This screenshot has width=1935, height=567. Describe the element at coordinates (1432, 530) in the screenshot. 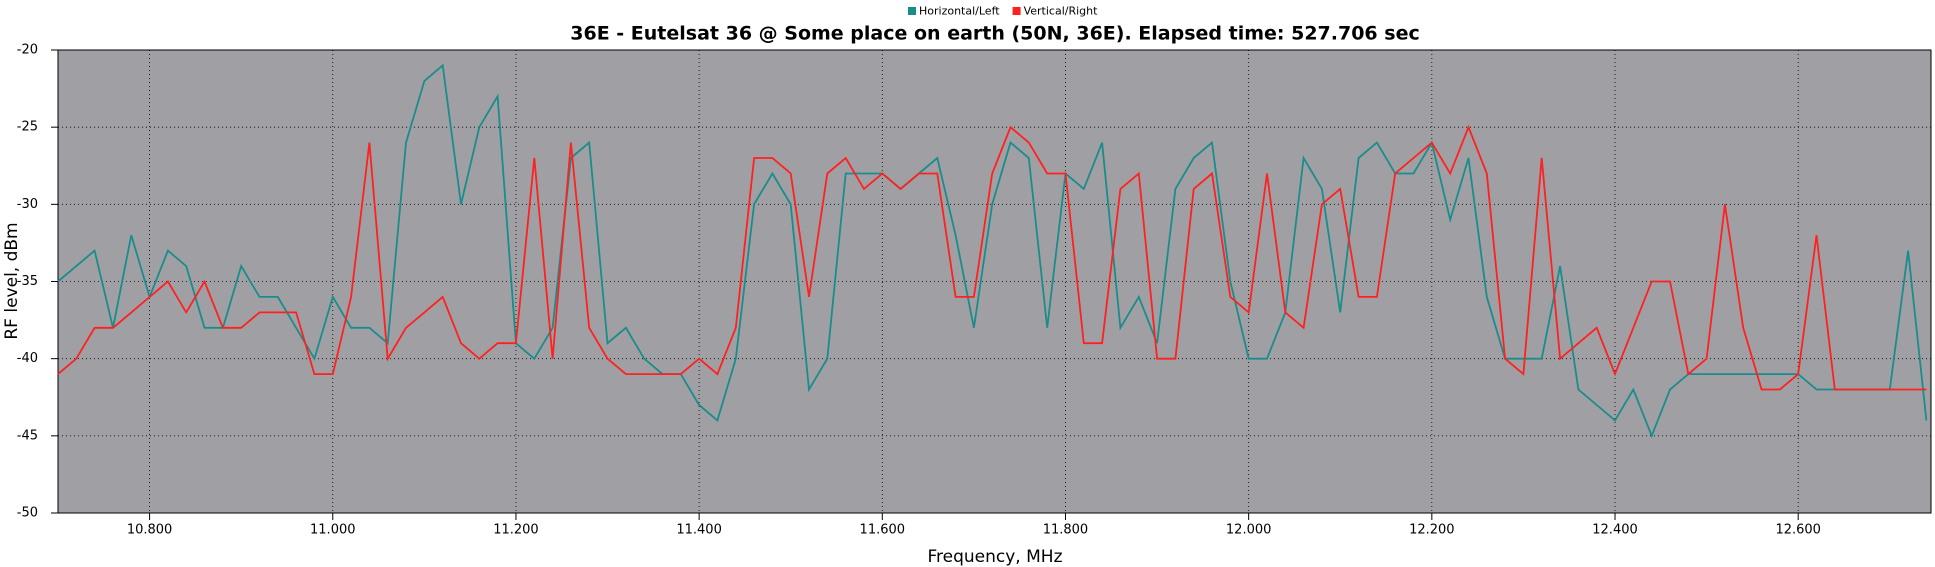

I see `x-tick-label: 12.200` at that location.